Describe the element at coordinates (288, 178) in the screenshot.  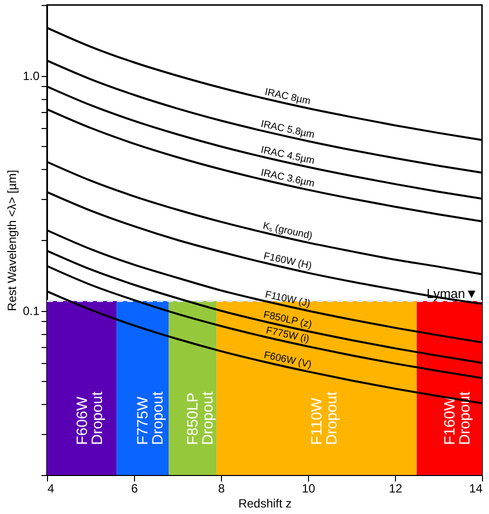
I see `text: IRAC 3.6µm` at that location.